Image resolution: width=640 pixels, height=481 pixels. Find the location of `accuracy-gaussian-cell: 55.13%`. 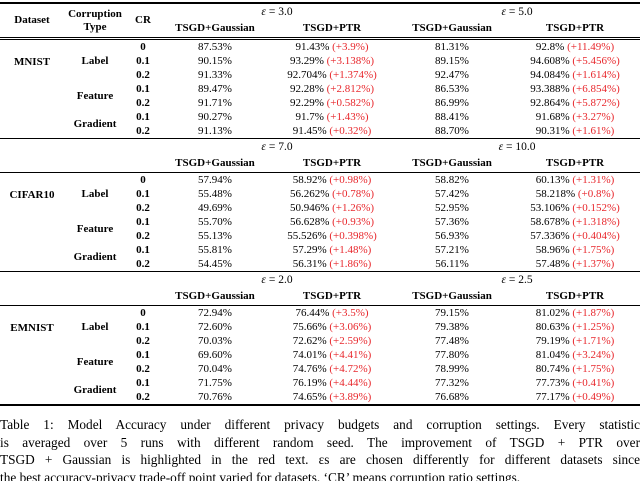

accuracy-gaussian-cell: 55.13% is located at coordinates (215, 236).